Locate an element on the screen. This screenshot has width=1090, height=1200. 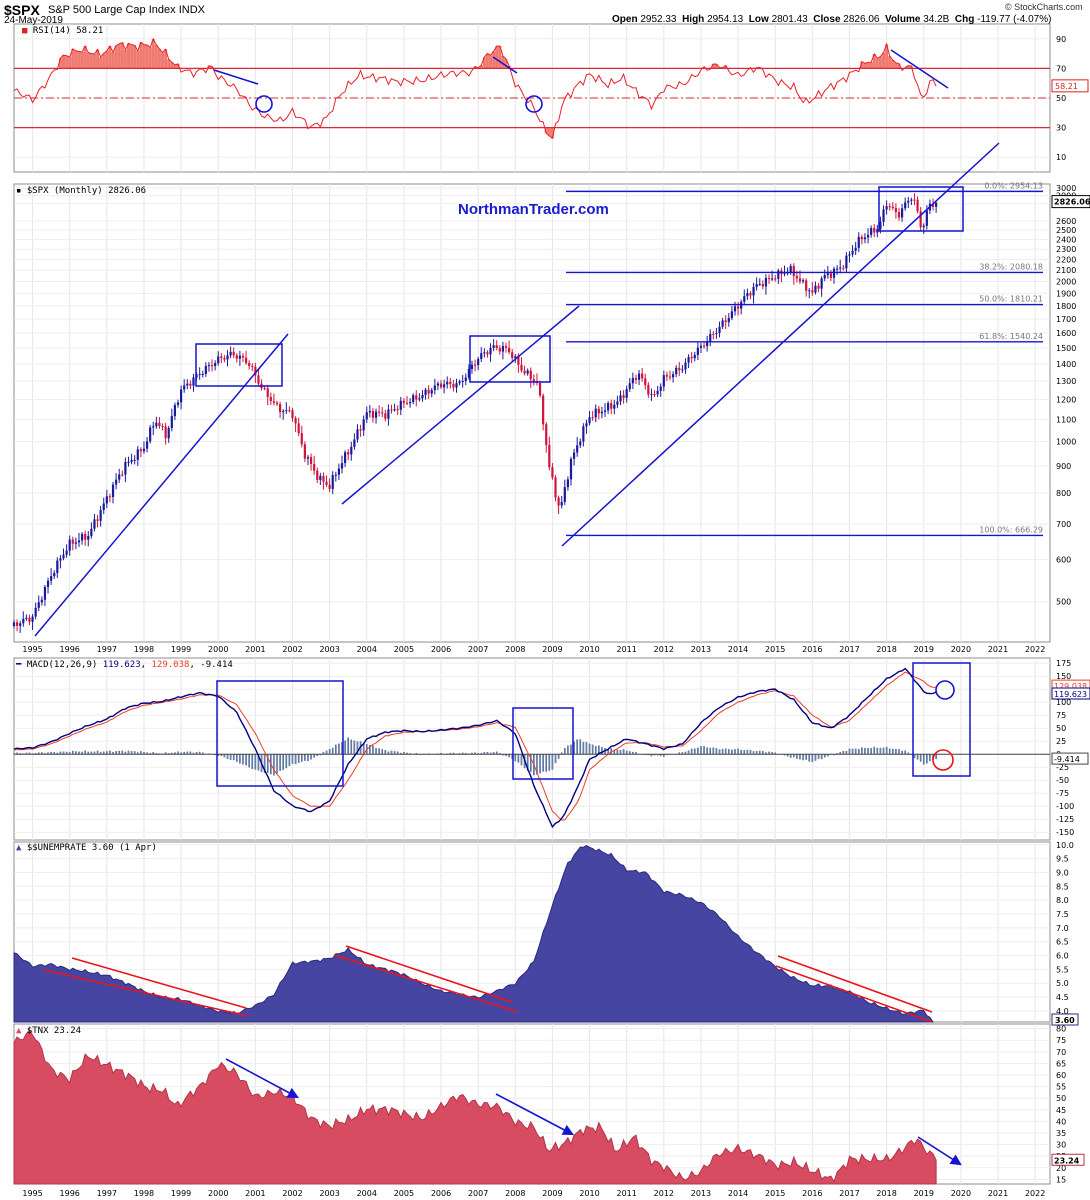
rsi-legend: ■ RSI(14) 58.21 is located at coordinates (62, 31).